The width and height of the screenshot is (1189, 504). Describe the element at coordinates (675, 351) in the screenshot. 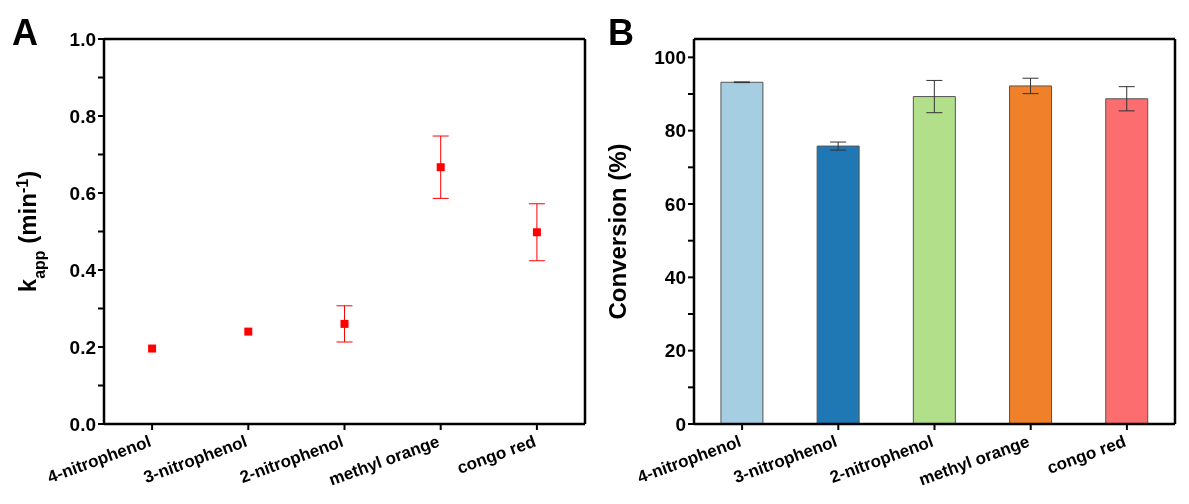

I see `y-tick-label: 20` at that location.